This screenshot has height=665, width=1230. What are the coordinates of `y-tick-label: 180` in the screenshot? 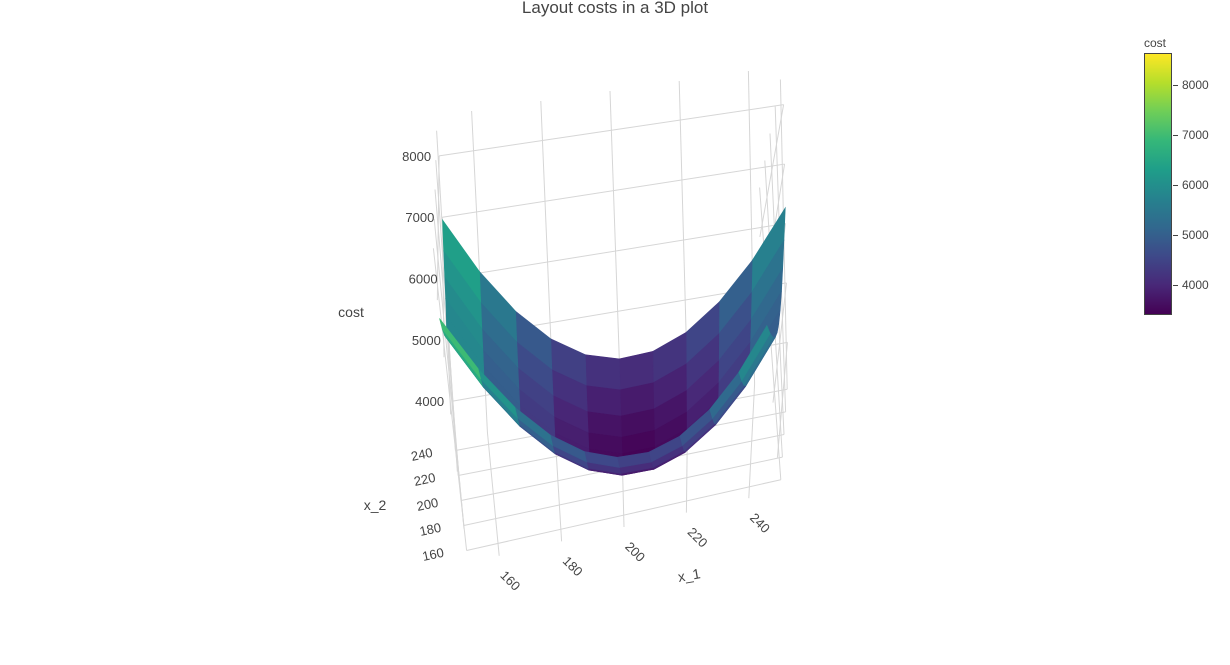 It's located at (430, 529).